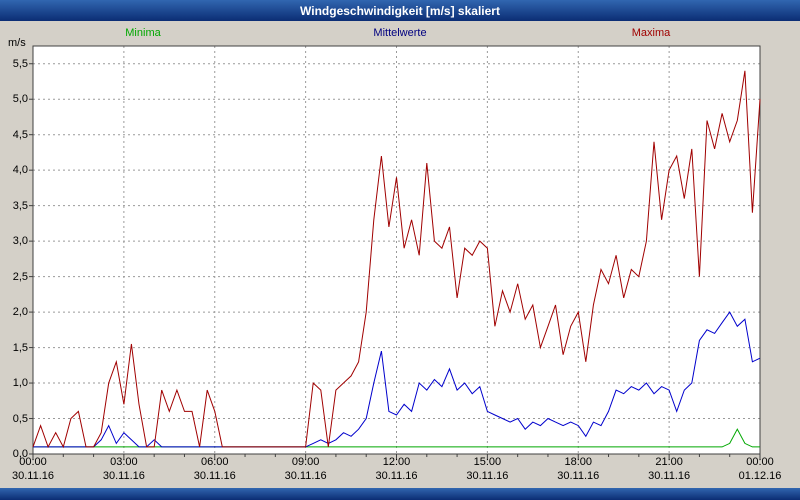  I want to click on bottom-bar, so click(400, 494).